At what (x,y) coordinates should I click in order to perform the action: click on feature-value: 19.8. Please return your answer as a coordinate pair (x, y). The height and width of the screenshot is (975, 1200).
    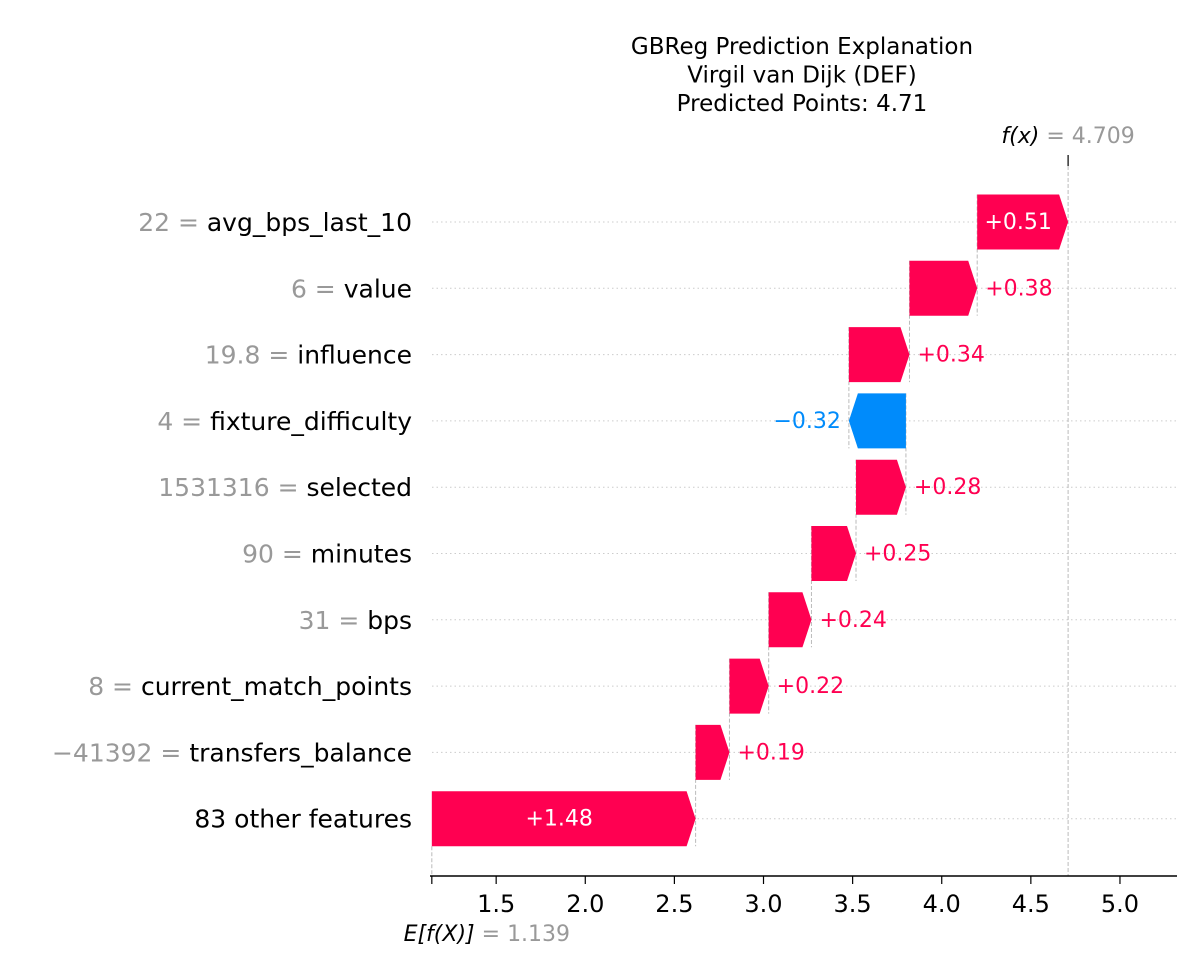
    Looking at the image, I should click on (233, 355).